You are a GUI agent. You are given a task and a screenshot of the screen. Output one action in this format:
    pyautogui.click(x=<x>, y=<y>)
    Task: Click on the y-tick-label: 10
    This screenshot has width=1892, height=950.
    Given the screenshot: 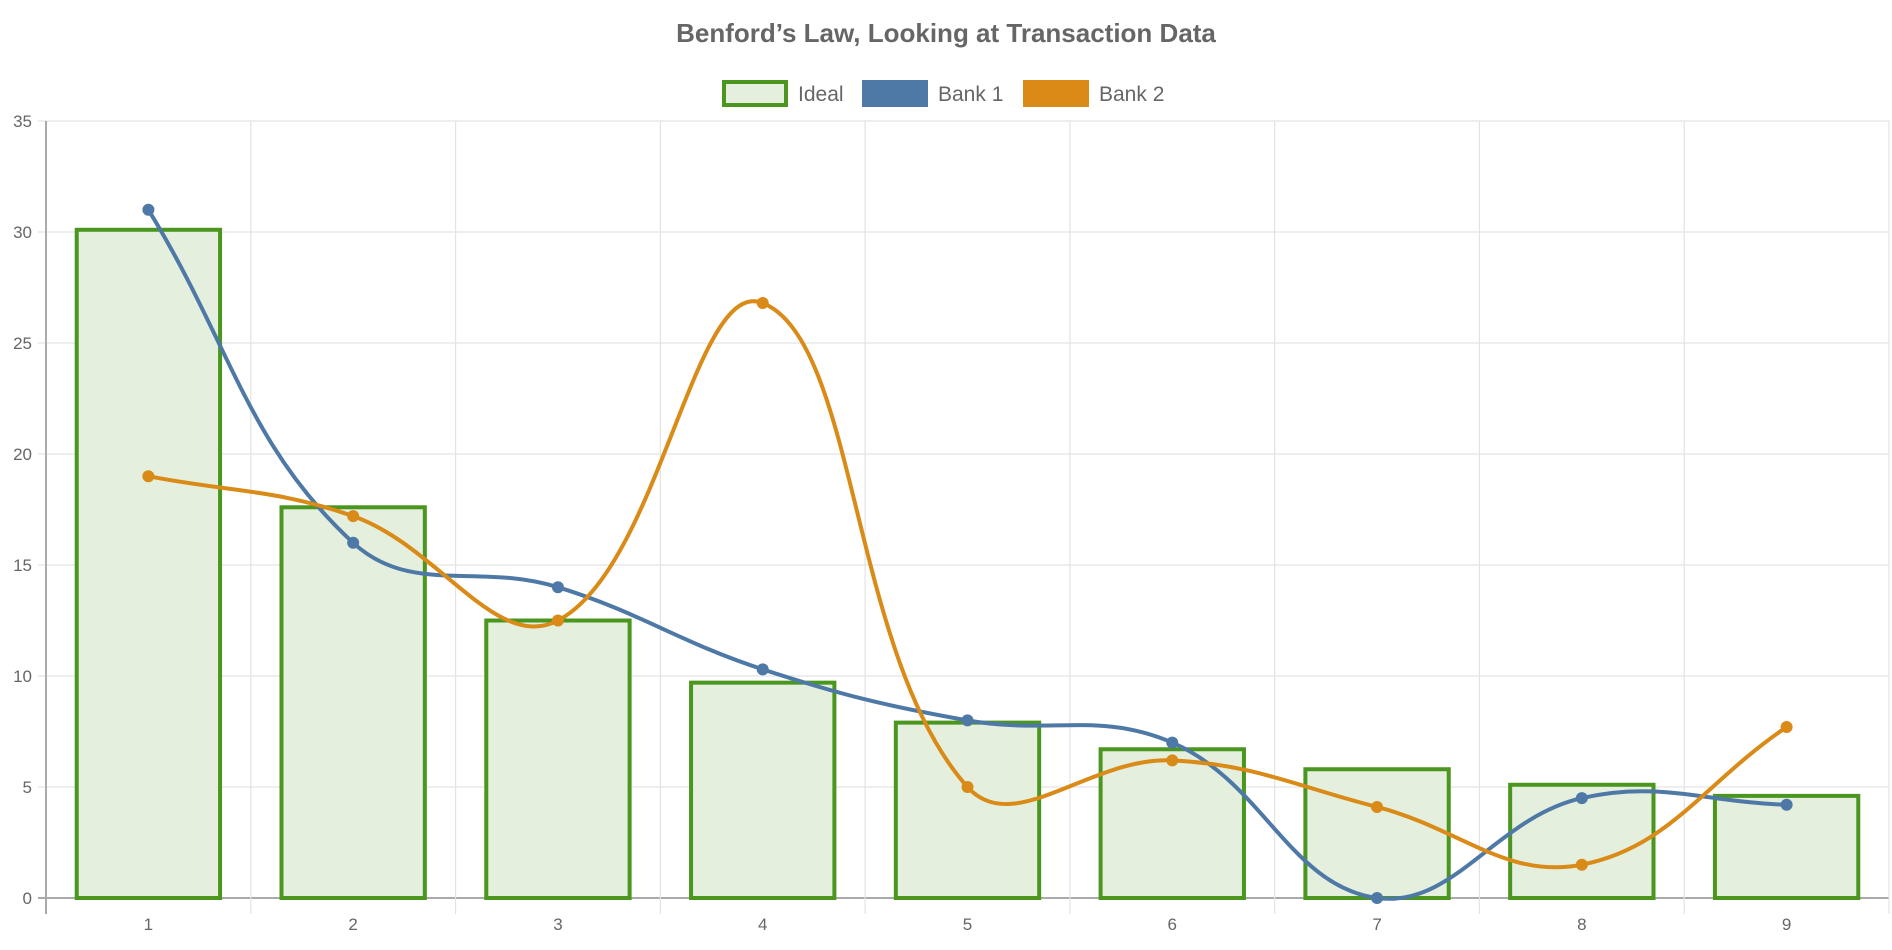 What is the action you would take?
    pyautogui.click(x=22, y=676)
    